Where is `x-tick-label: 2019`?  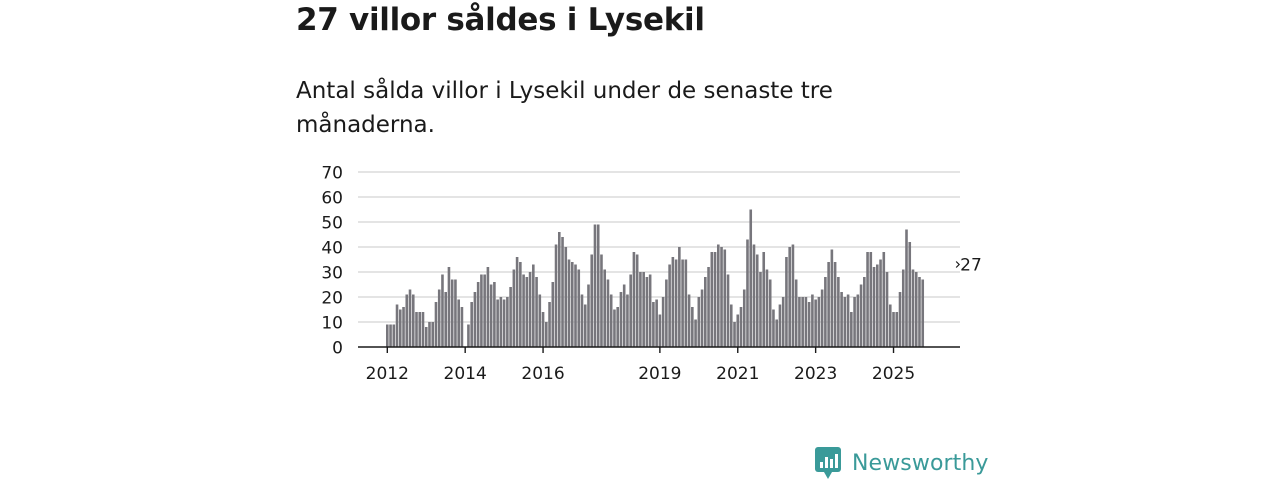
x-tick-label: 2019 is located at coordinates (659, 374).